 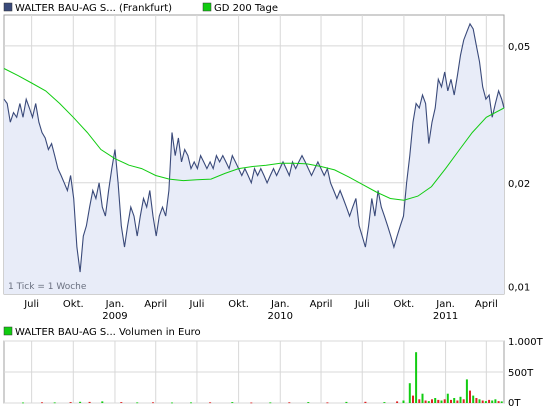 What do you see at coordinates (262, 378) in the screenshot?
I see `volume-bars` at bounding box center [262, 378].